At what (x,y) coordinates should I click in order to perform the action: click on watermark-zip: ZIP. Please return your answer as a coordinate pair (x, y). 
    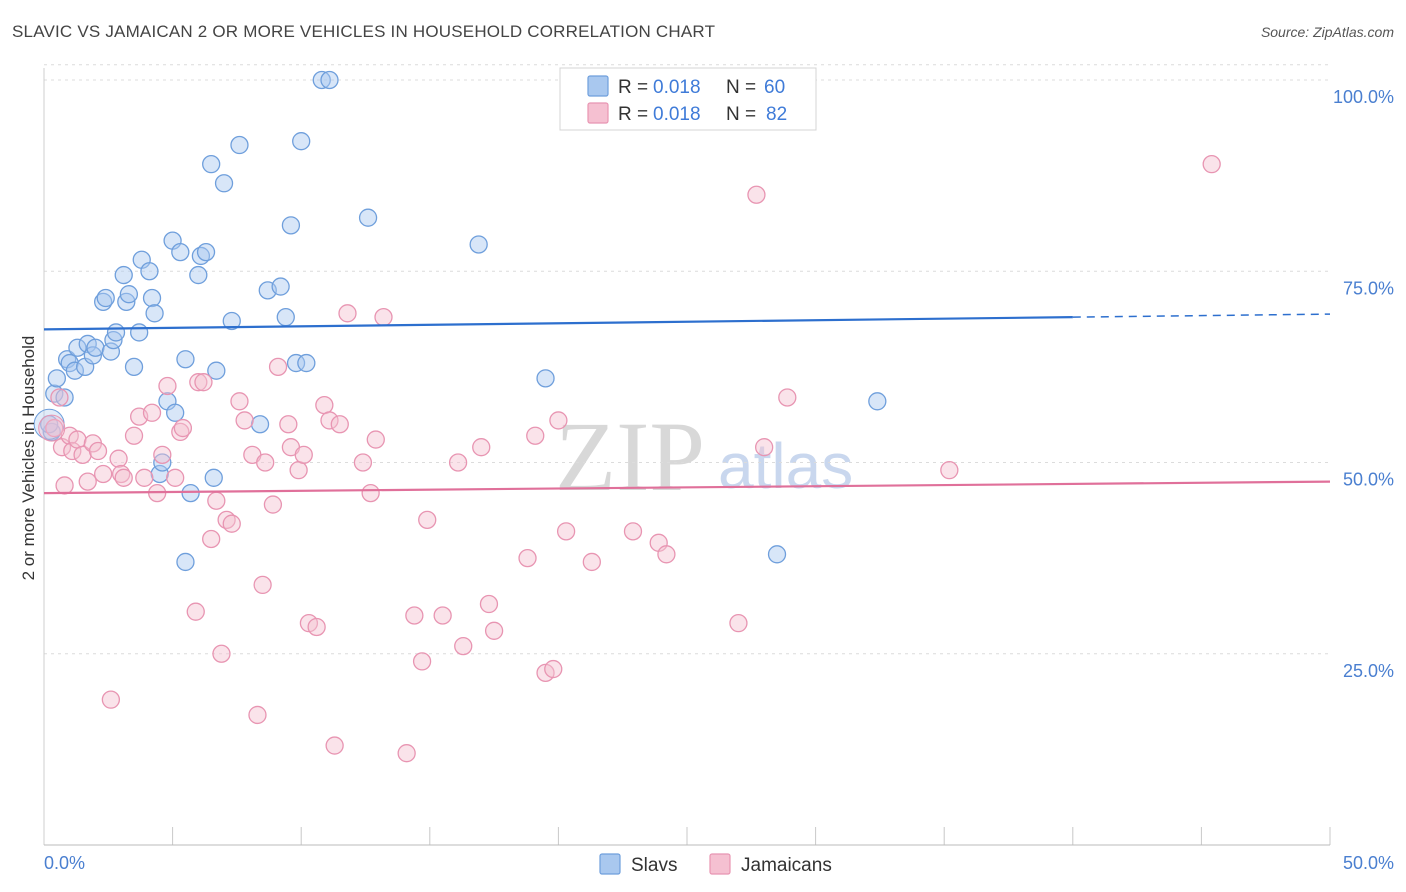
    Looking at the image, I should click on (630, 456).